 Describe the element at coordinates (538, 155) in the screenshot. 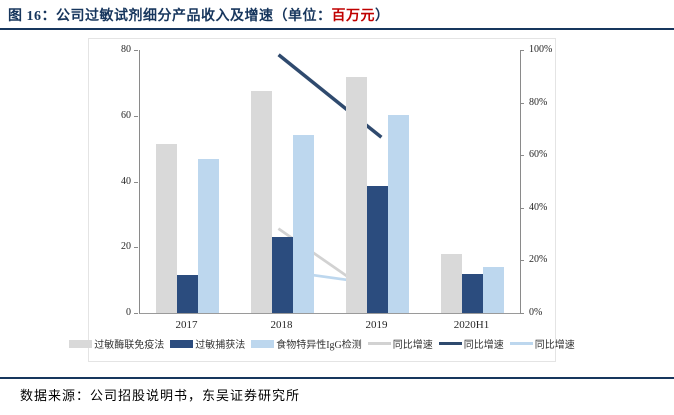

I see `right-axis-tick-label: 60%` at that location.